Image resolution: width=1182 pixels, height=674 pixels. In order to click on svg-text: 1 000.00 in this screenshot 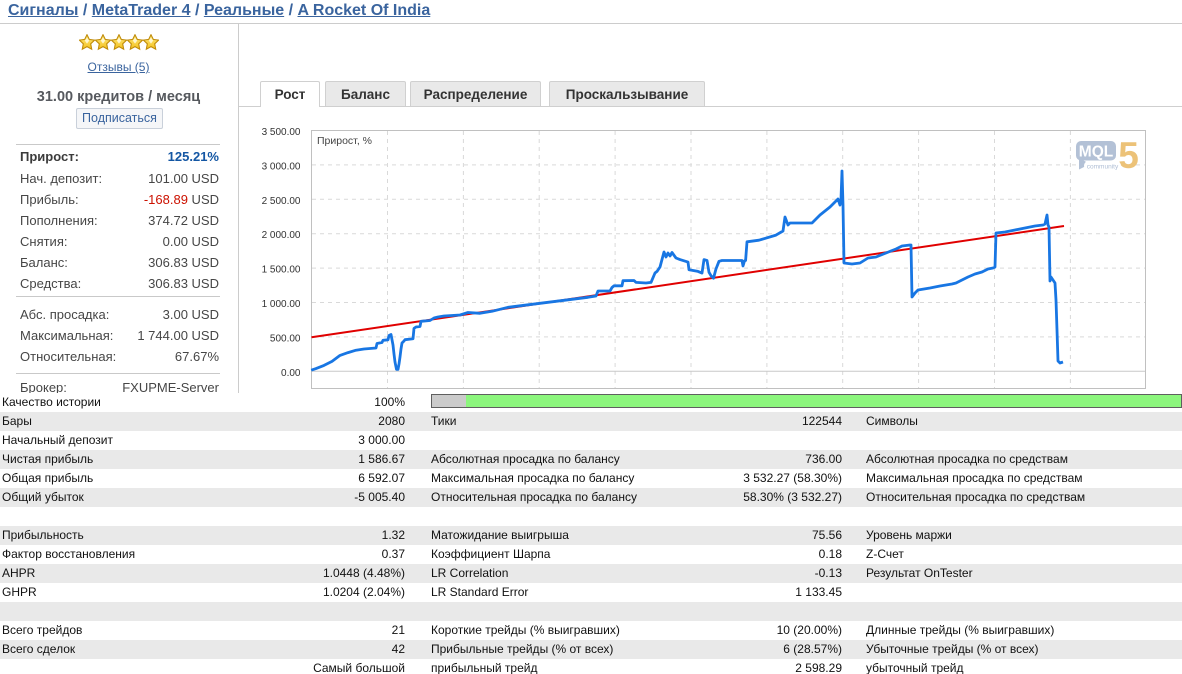, I will do `click(281, 304)`.